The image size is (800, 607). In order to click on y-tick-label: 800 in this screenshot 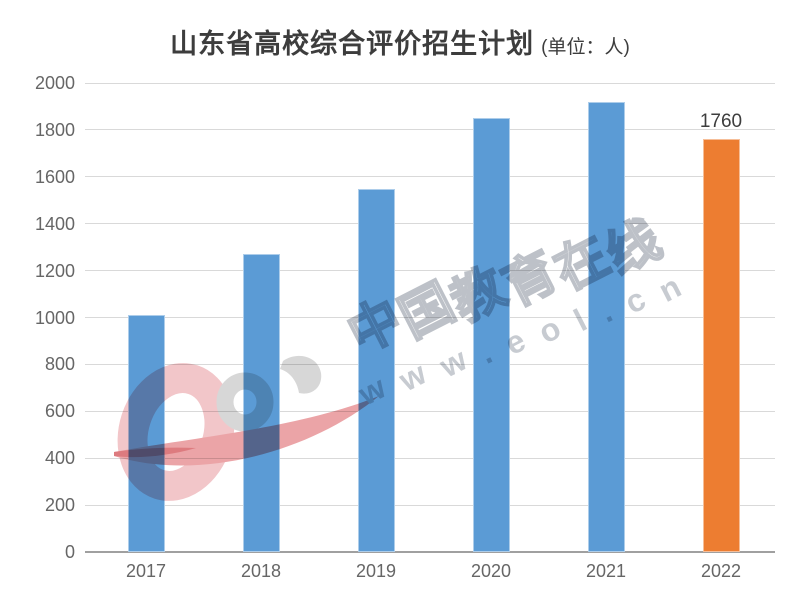, I will do `click(59, 364)`.